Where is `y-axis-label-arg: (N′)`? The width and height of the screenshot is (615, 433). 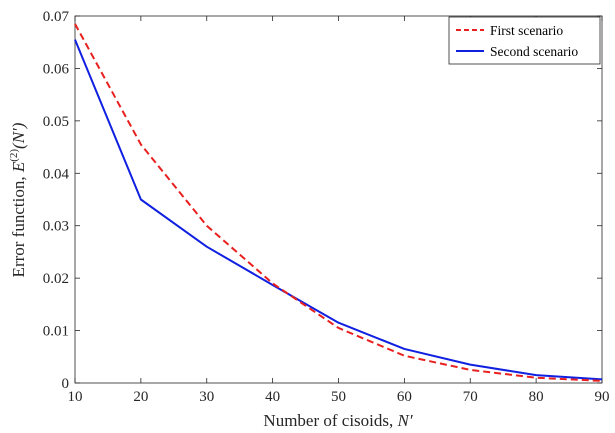 y-axis-label-arg: (N′) is located at coordinates (18, 135).